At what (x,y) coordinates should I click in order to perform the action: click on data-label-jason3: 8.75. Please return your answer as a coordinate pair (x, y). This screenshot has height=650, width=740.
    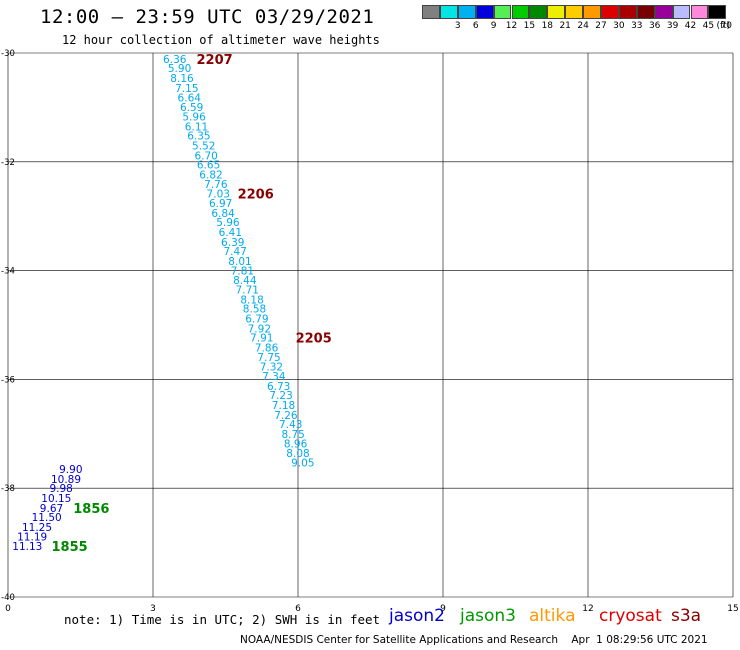
    Looking at the image, I should click on (292, 435).